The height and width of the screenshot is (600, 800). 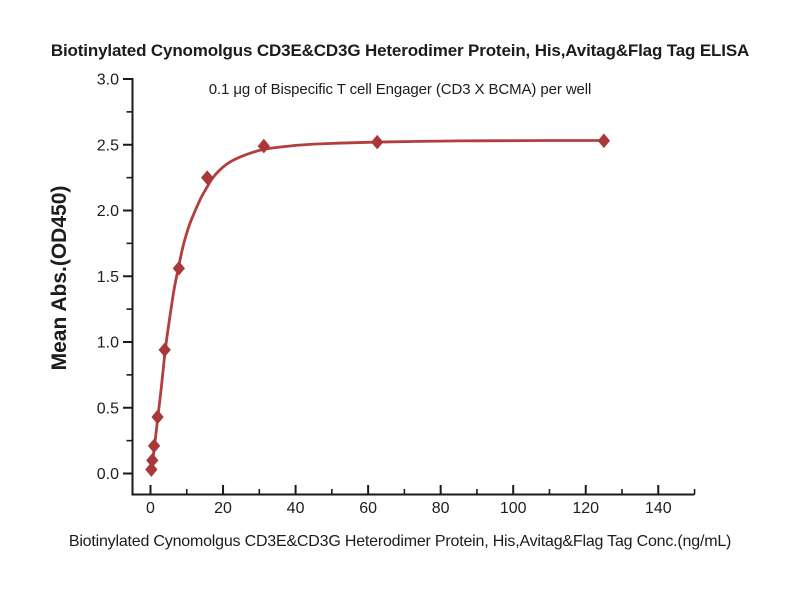 I want to click on x-tick-label: 100, so click(x=513, y=508).